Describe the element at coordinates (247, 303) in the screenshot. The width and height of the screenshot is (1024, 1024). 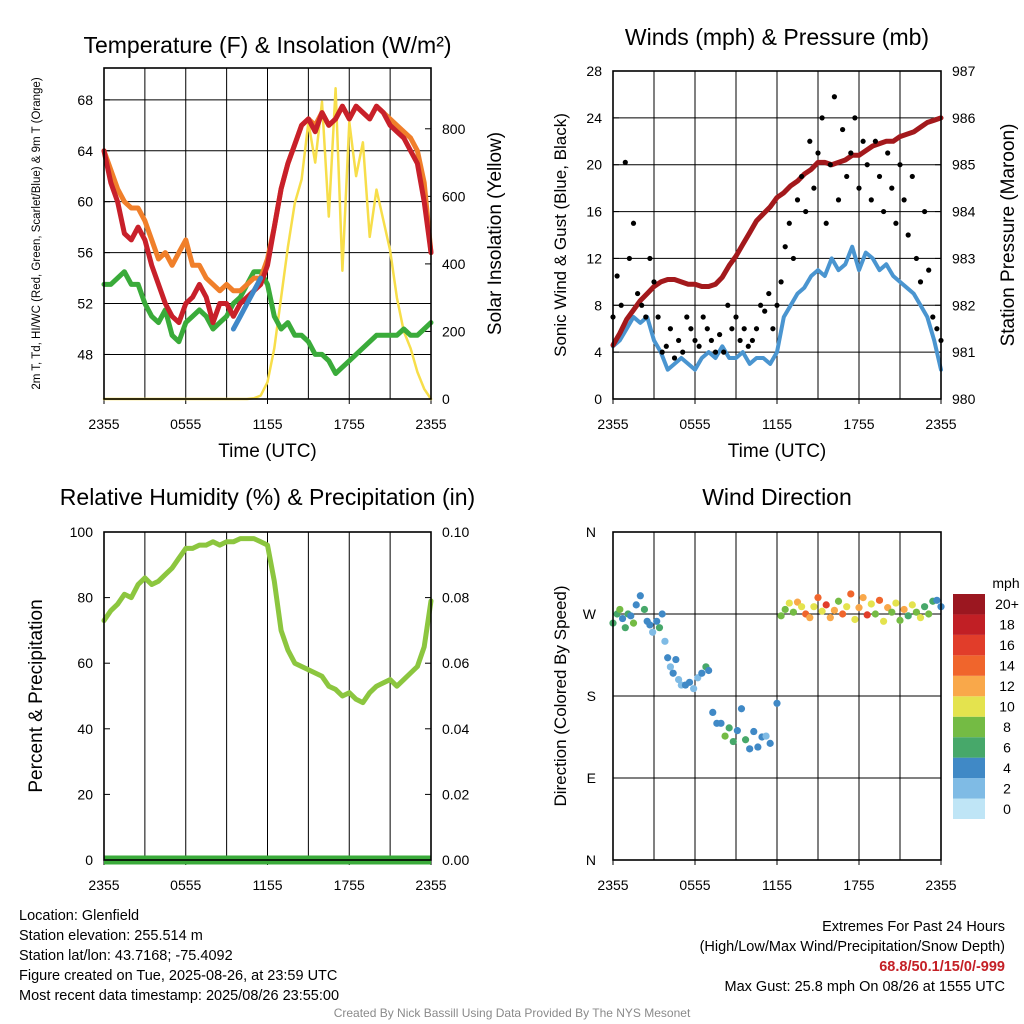
I see `series-line-hiwc` at that location.